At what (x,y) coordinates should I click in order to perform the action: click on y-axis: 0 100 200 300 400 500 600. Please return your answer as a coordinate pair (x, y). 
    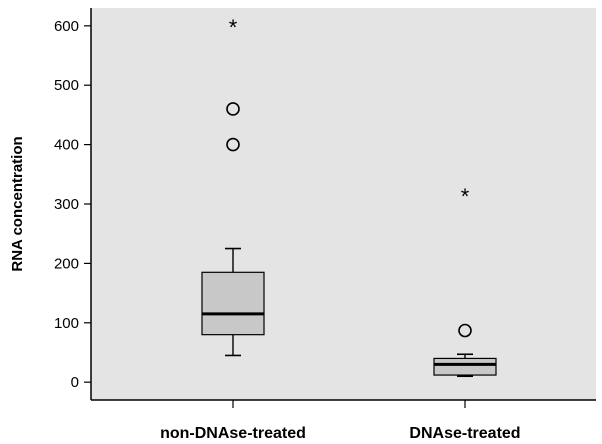
    Looking at the image, I should click on (73, 204).